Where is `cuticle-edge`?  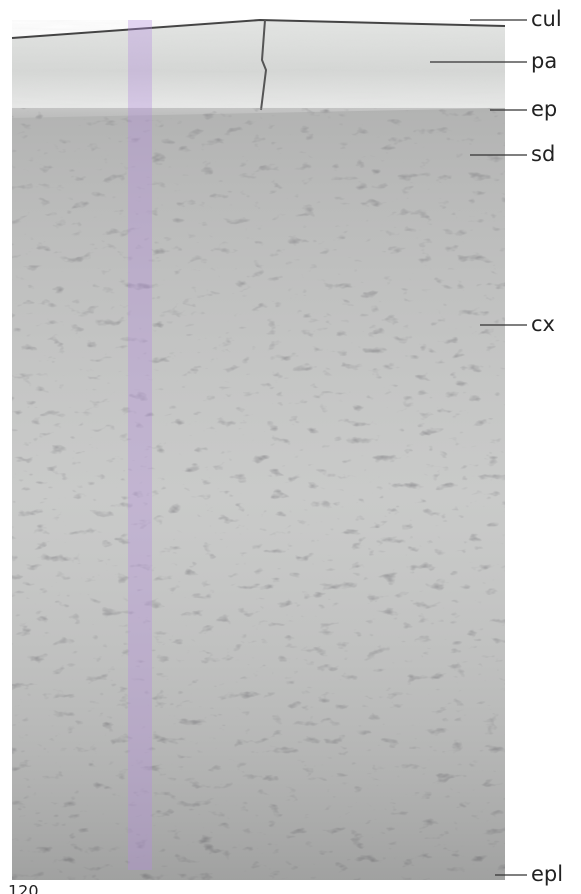 cuticle-edge is located at coordinates (258, 28).